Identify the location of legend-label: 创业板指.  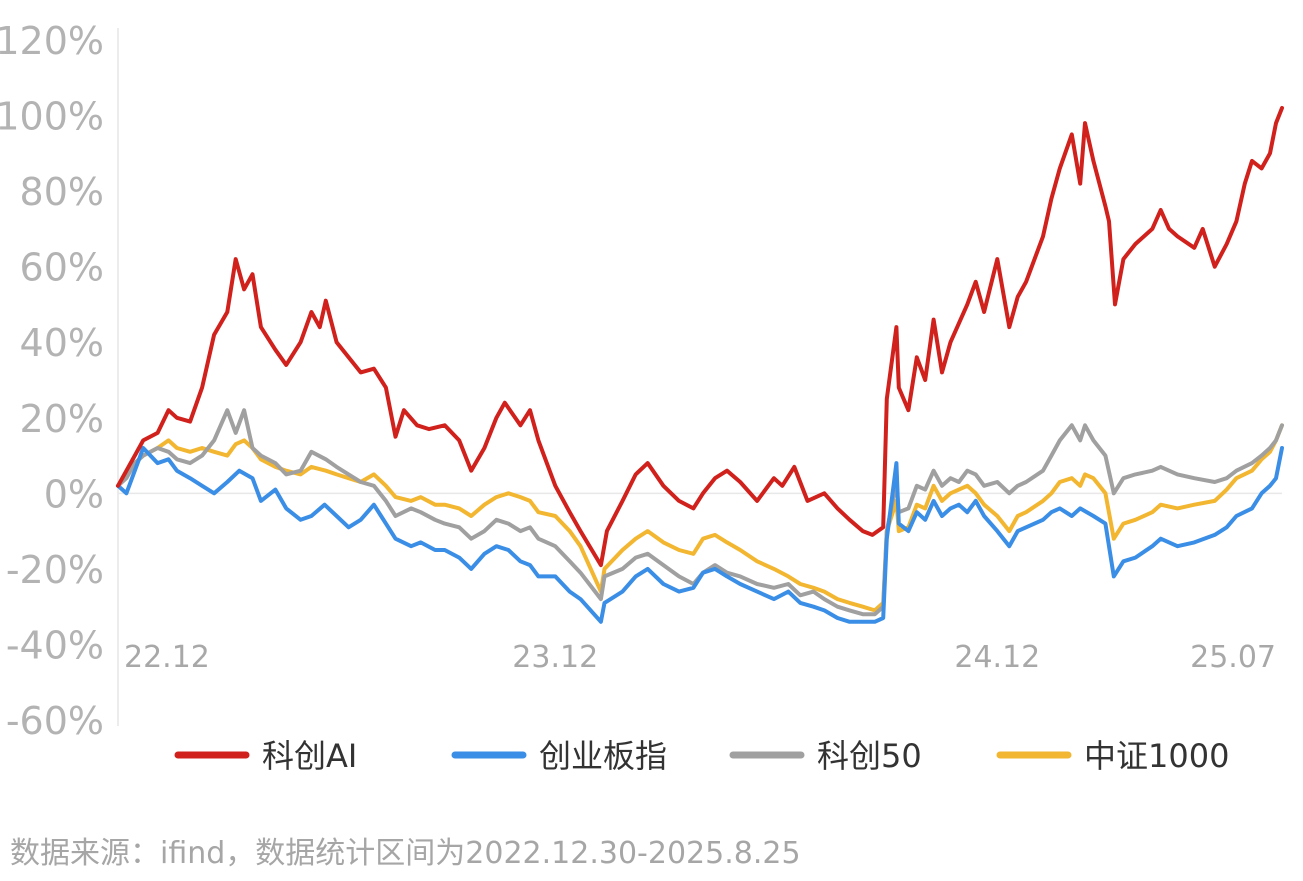
(603, 756).